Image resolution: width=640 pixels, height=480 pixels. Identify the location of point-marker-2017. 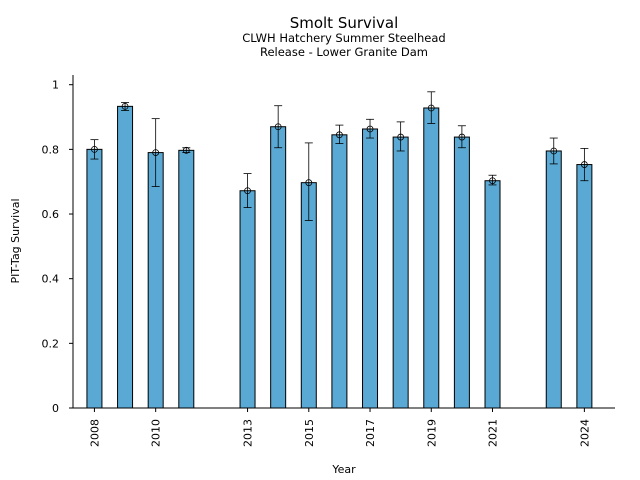
(370, 129).